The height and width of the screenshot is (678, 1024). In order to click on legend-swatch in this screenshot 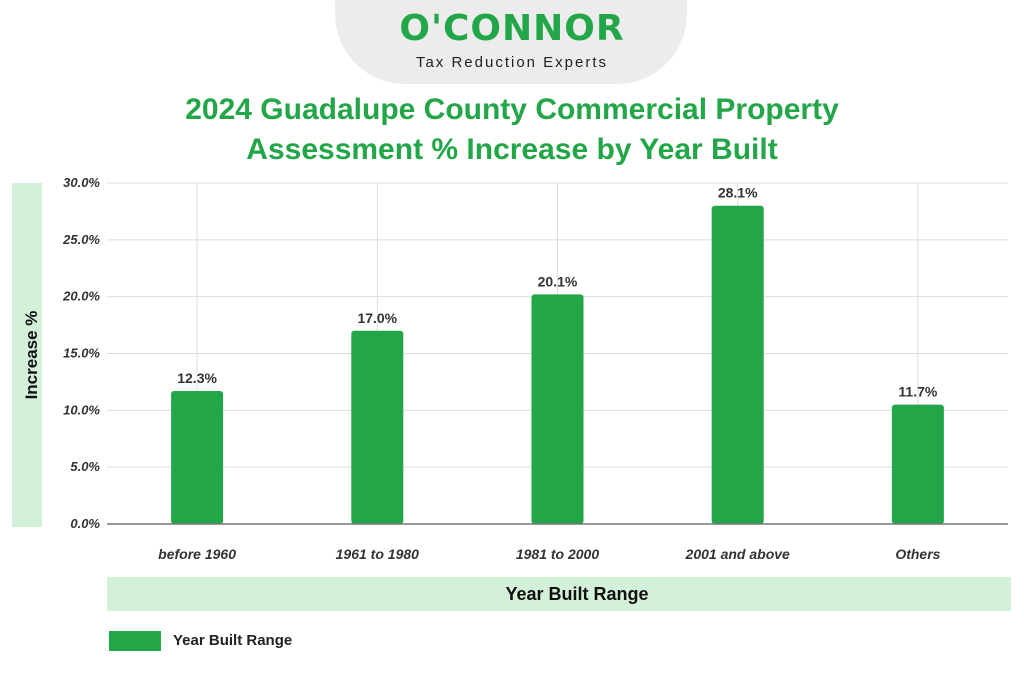, I will do `click(135, 641)`.